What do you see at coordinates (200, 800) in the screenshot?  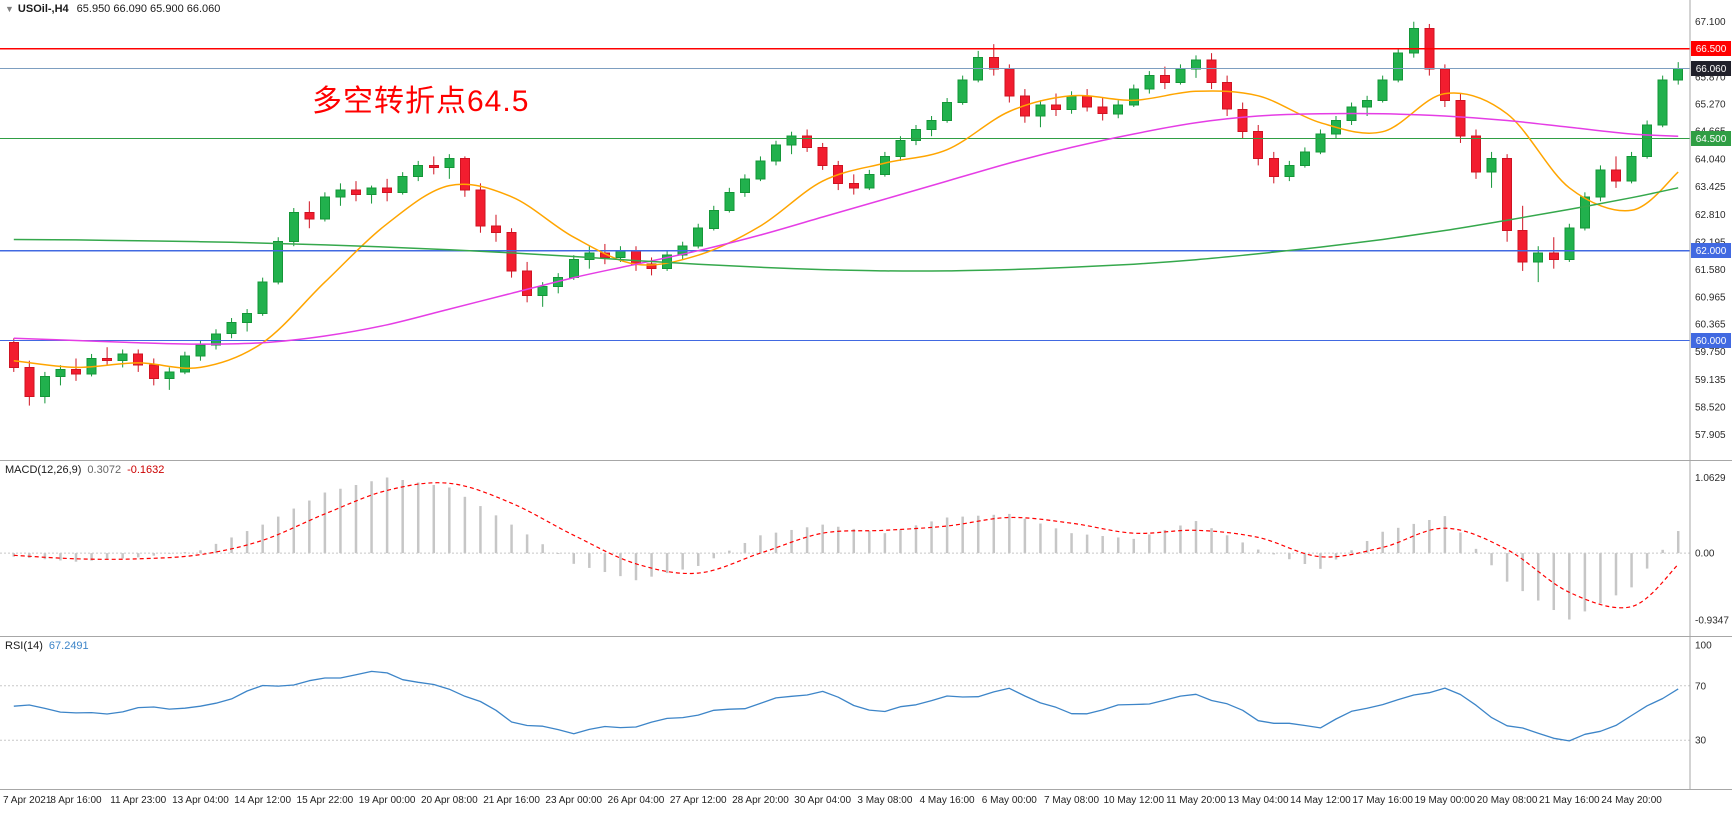 I see `time-label: 13 Apr 04:00` at bounding box center [200, 800].